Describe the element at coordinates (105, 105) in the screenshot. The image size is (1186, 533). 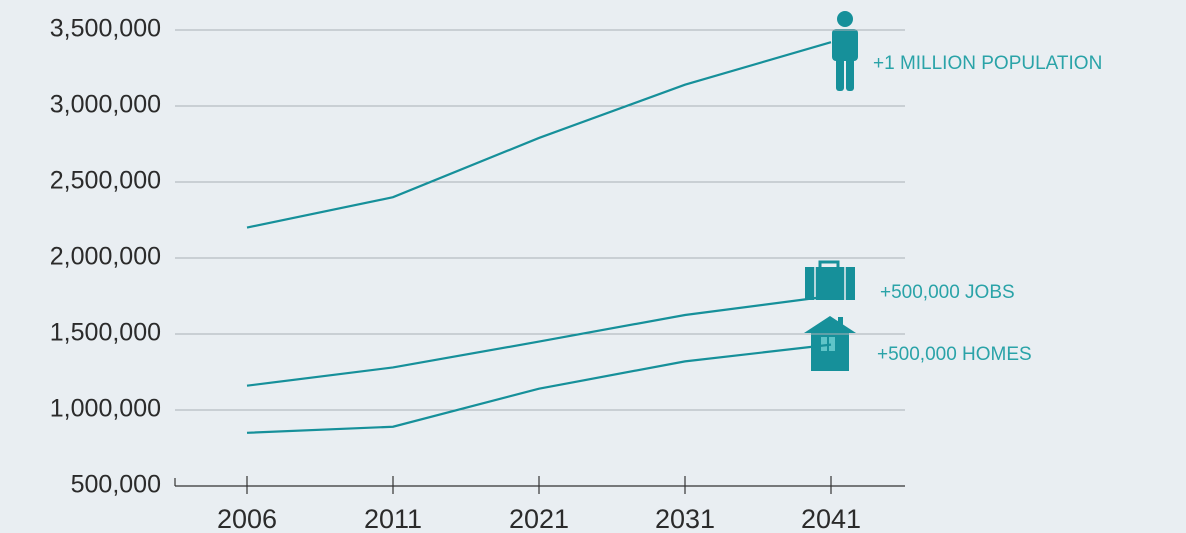
I see `y-tick-label: 3,000,000` at that location.